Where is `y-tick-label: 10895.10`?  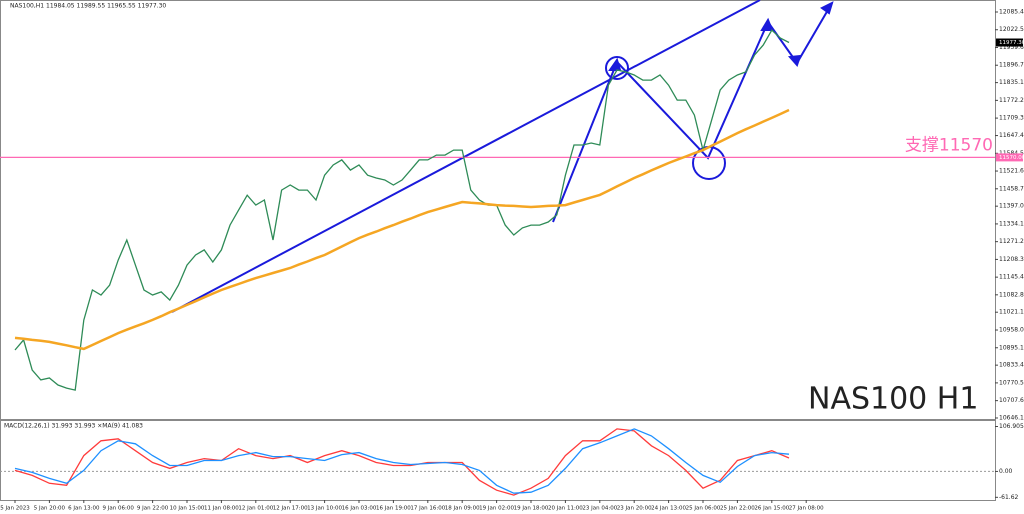
y-tick-label: 10895.10 is located at coordinates (1011, 347).